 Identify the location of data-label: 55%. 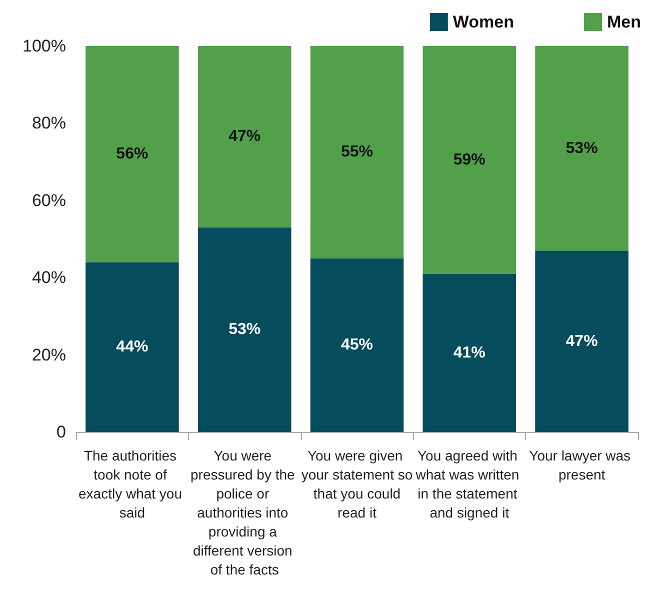
(357, 152).